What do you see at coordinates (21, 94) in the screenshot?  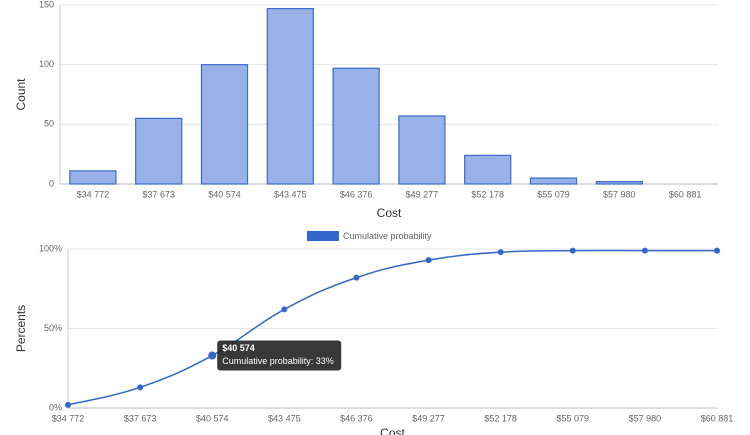 I see `y-axis-title: Count` at bounding box center [21, 94].